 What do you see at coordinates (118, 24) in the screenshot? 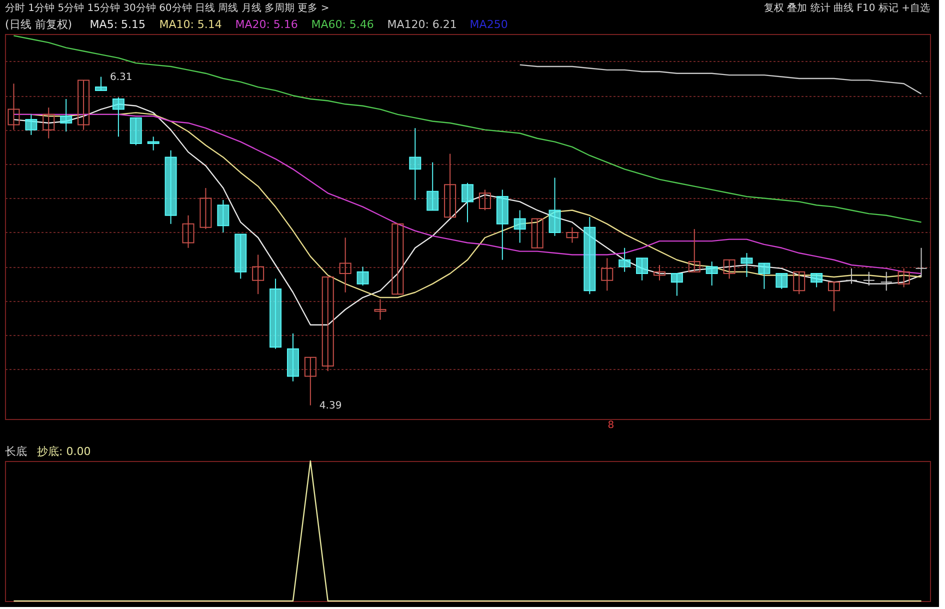
I see `text: MA5: 5.15` at bounding box center [118, 24].